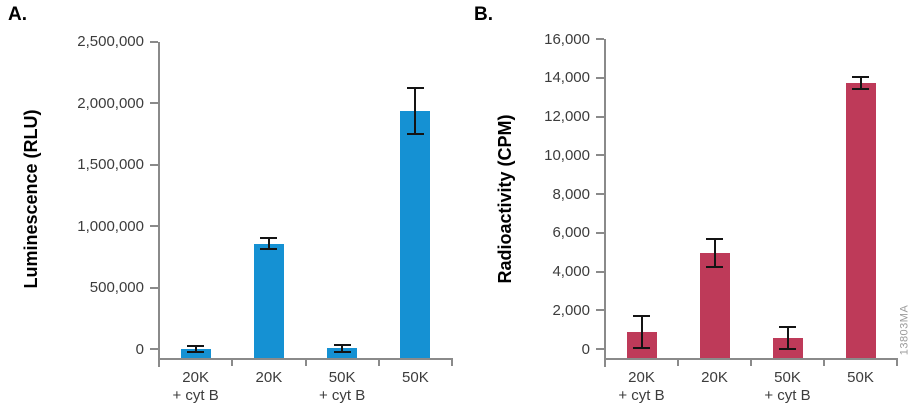 Image resolution: width=915 pixels, height=417 pixels. I want to click on panel-a-error-bar-vline-20k-cyt-b, so click(195, 349).